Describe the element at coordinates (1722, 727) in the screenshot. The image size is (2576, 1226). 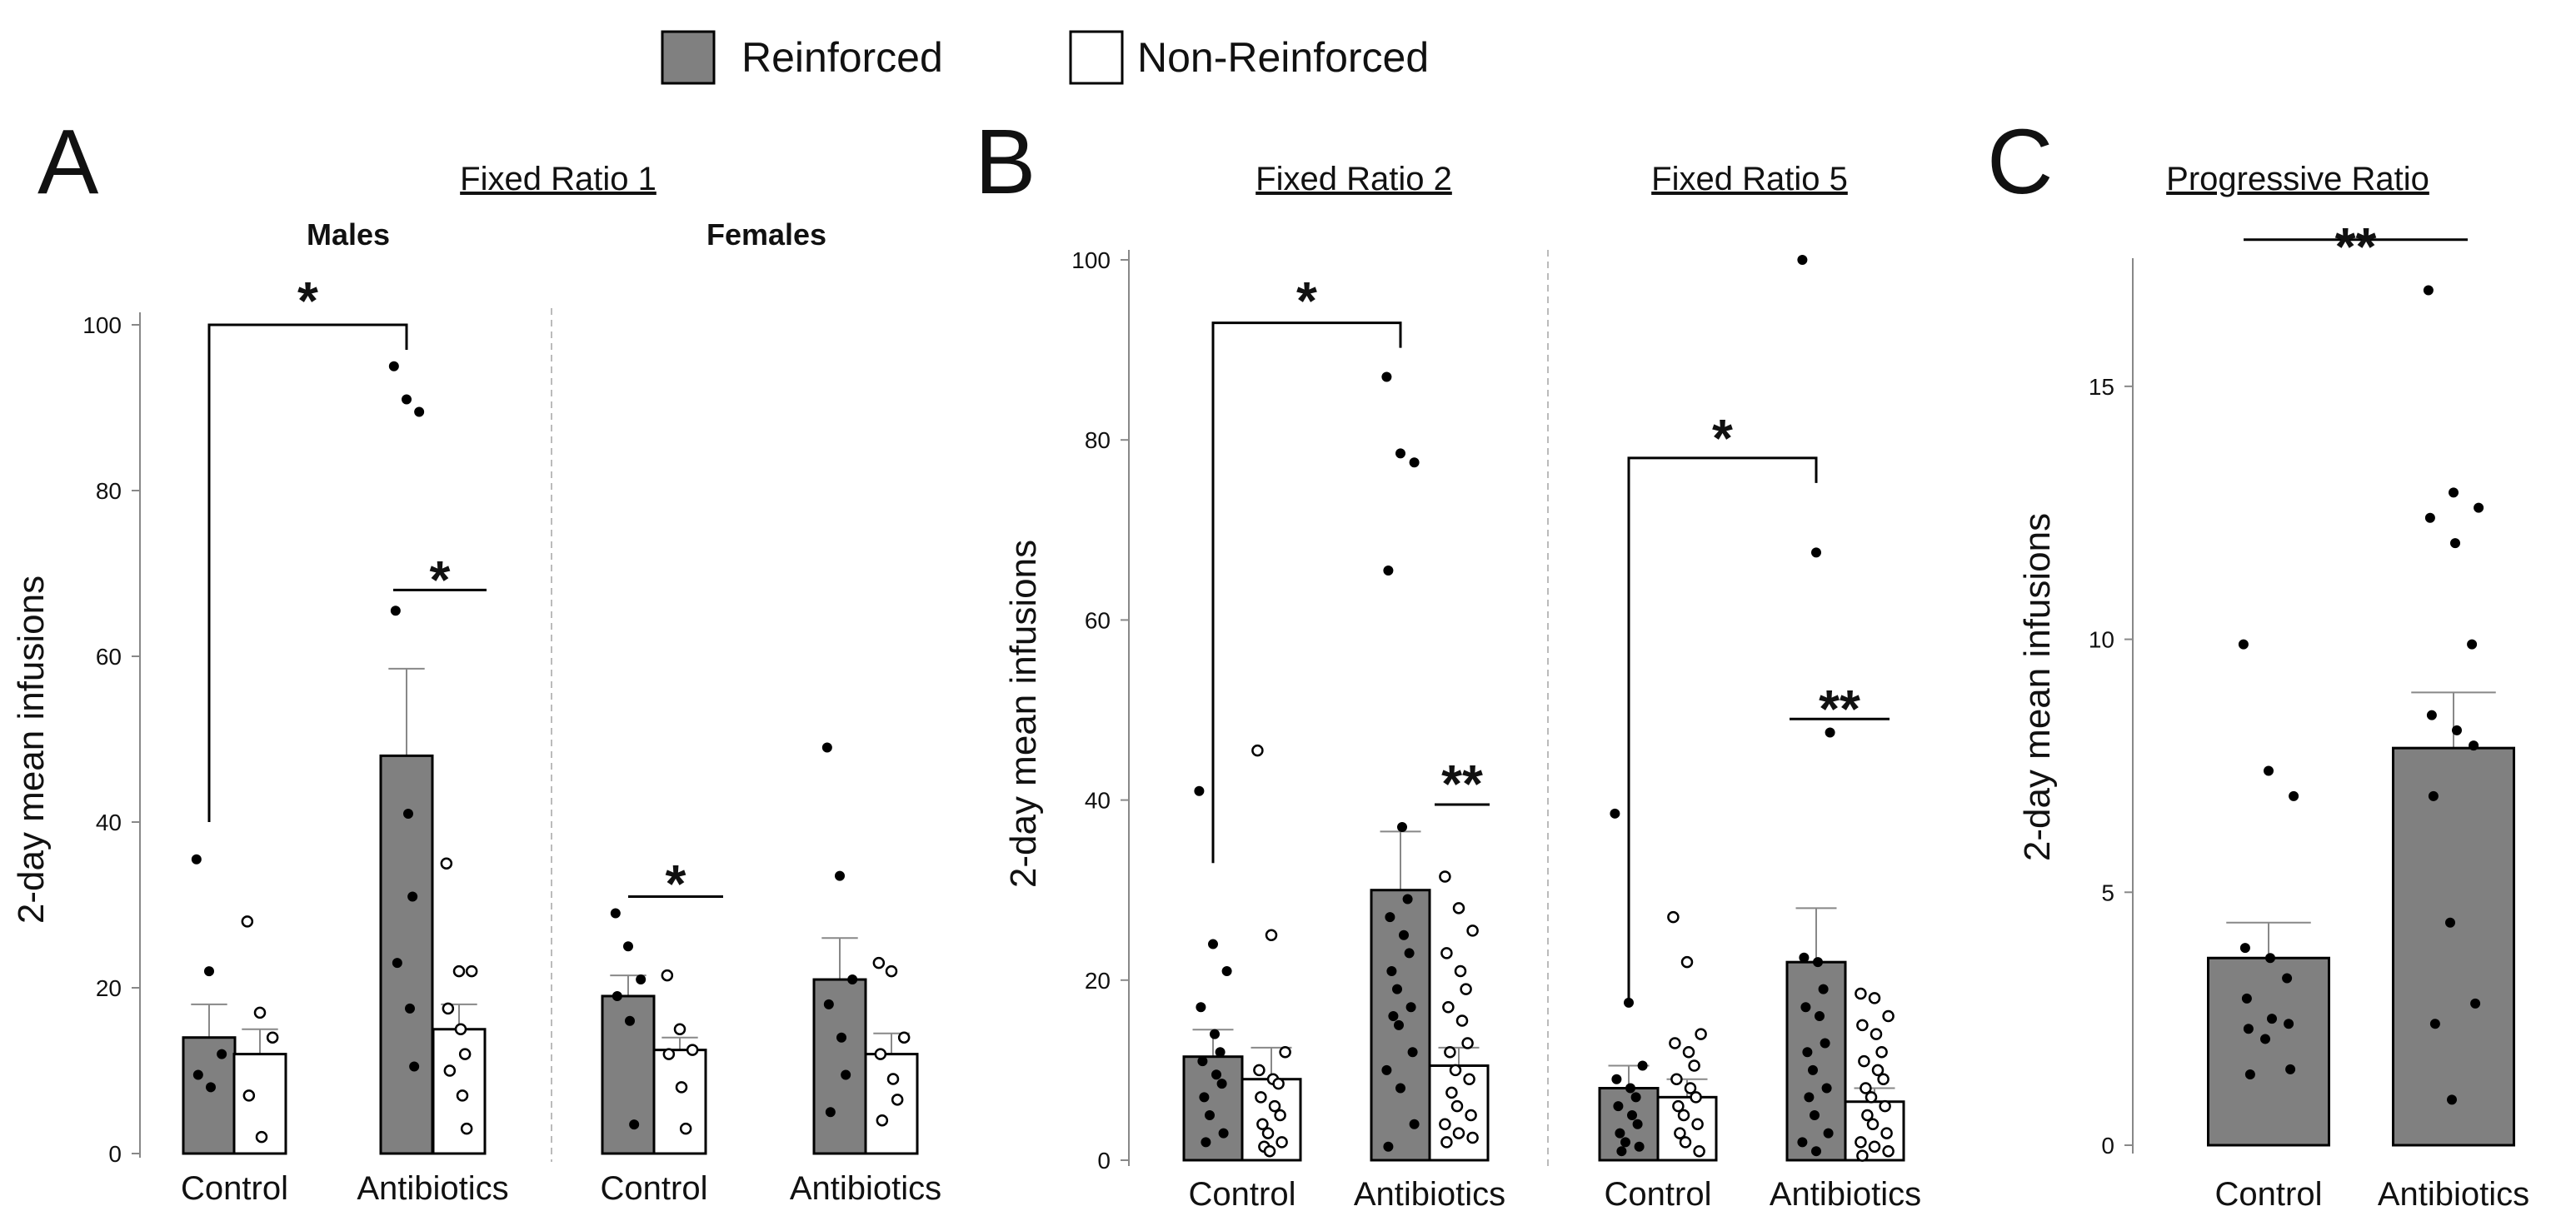
I see `significance-bracket` at that location.